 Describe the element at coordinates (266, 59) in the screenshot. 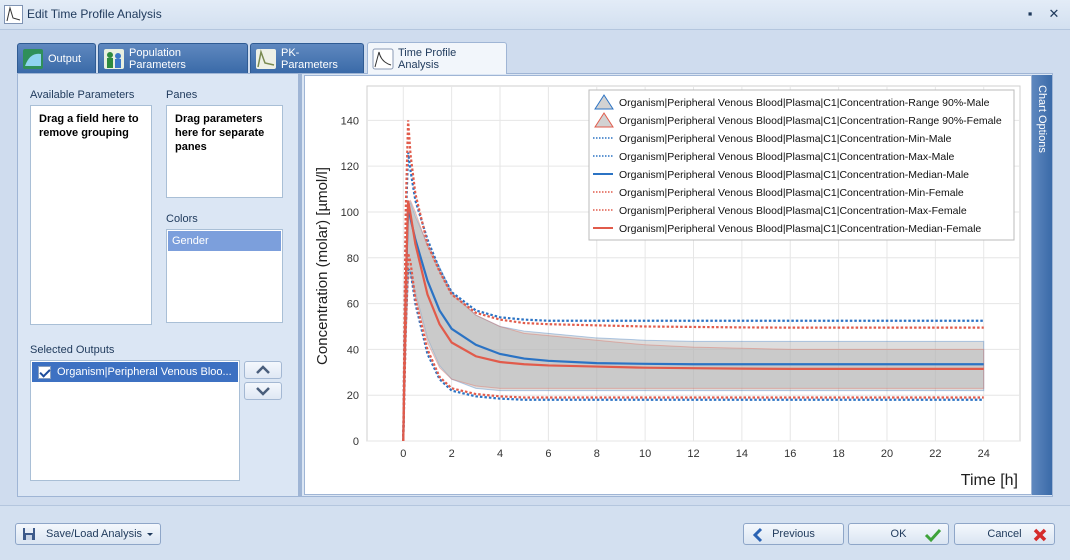

I see `pk-parameters-icon` at that location.